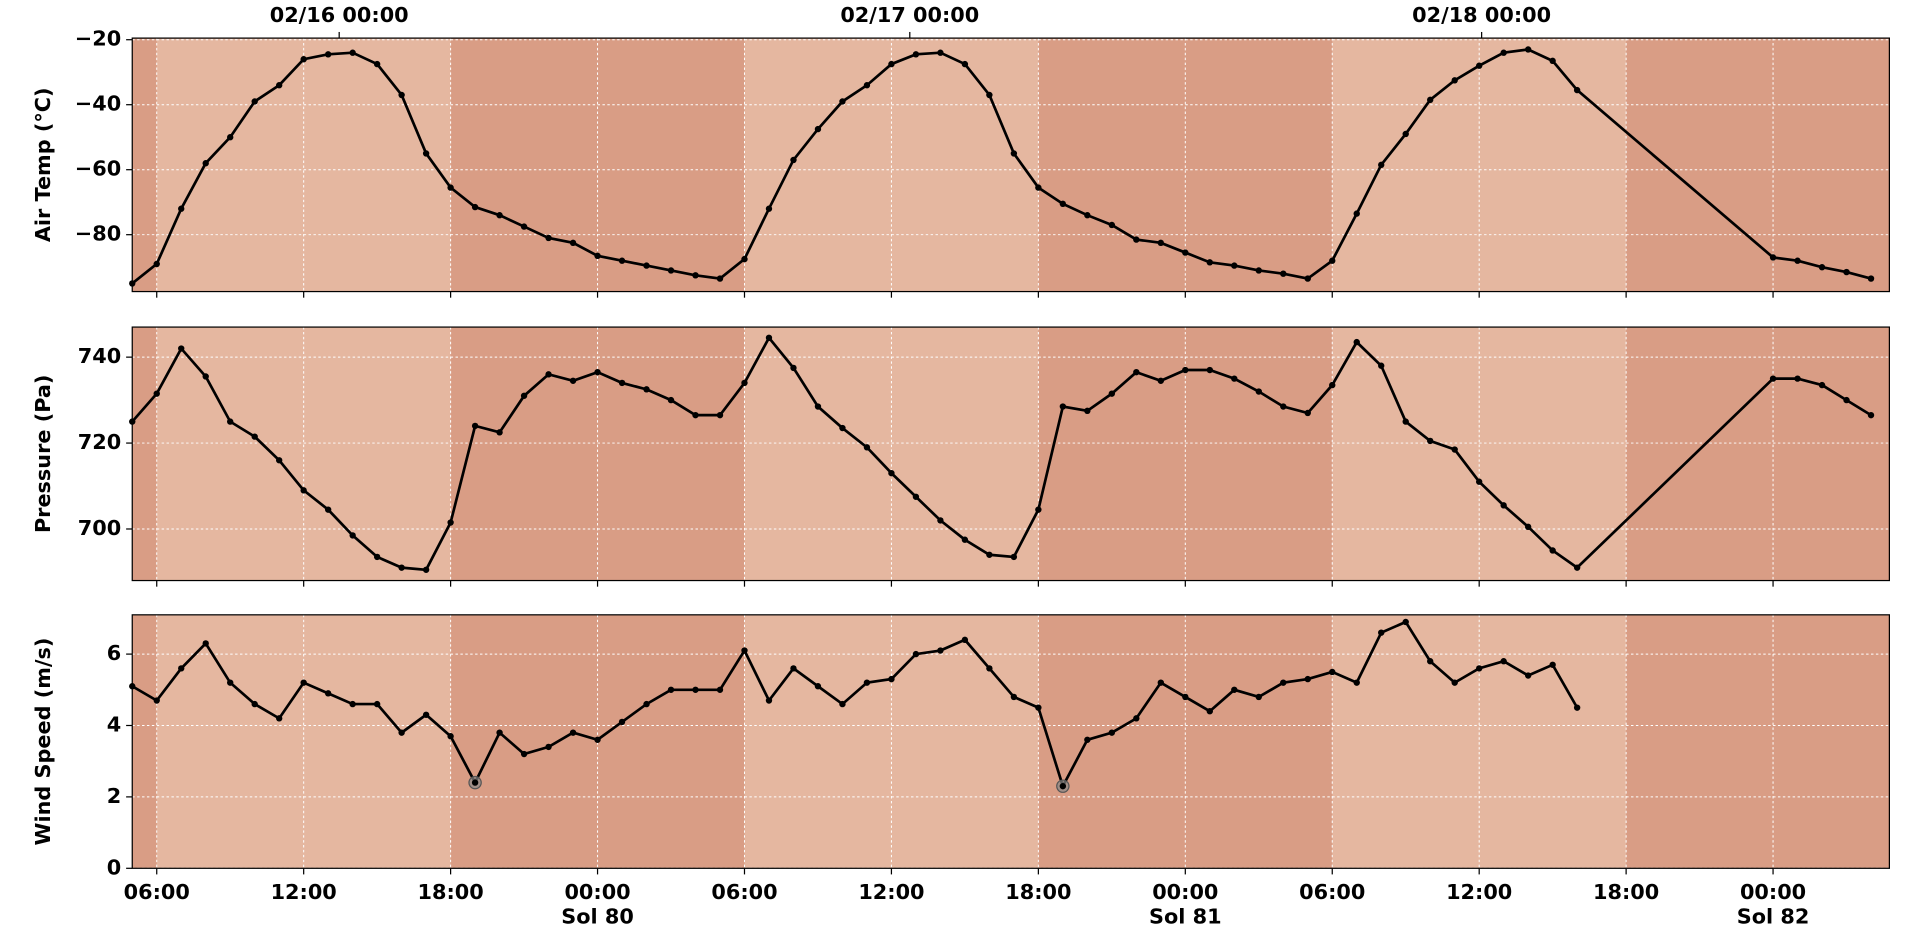 The width and height of the screenshot is (1920, 937). What do you see at coordinates (114, 724) in the screenshot?
I see `y-tick-label: 4` at bounding box center [114, 724].